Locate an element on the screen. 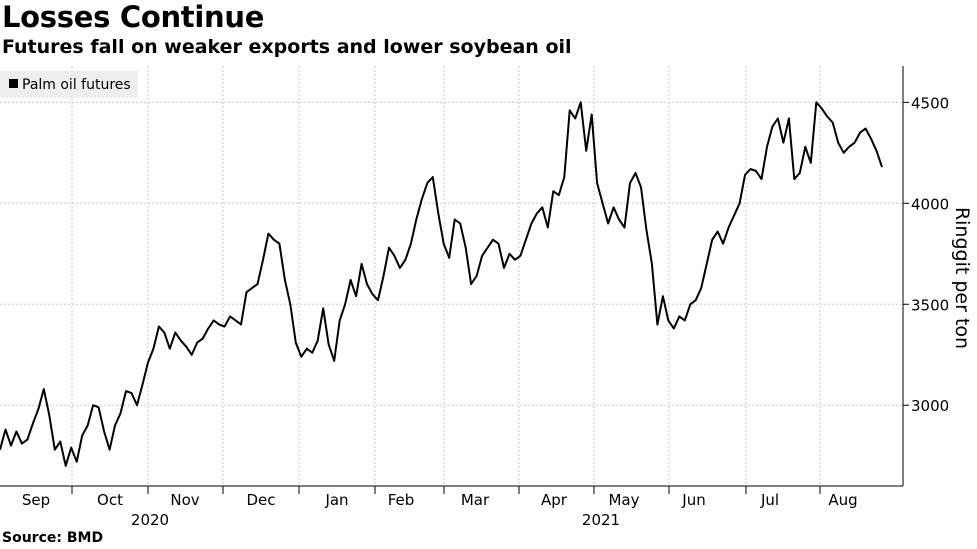 The image size is (977, 549). legend-background is located at coordinates (69, 84).